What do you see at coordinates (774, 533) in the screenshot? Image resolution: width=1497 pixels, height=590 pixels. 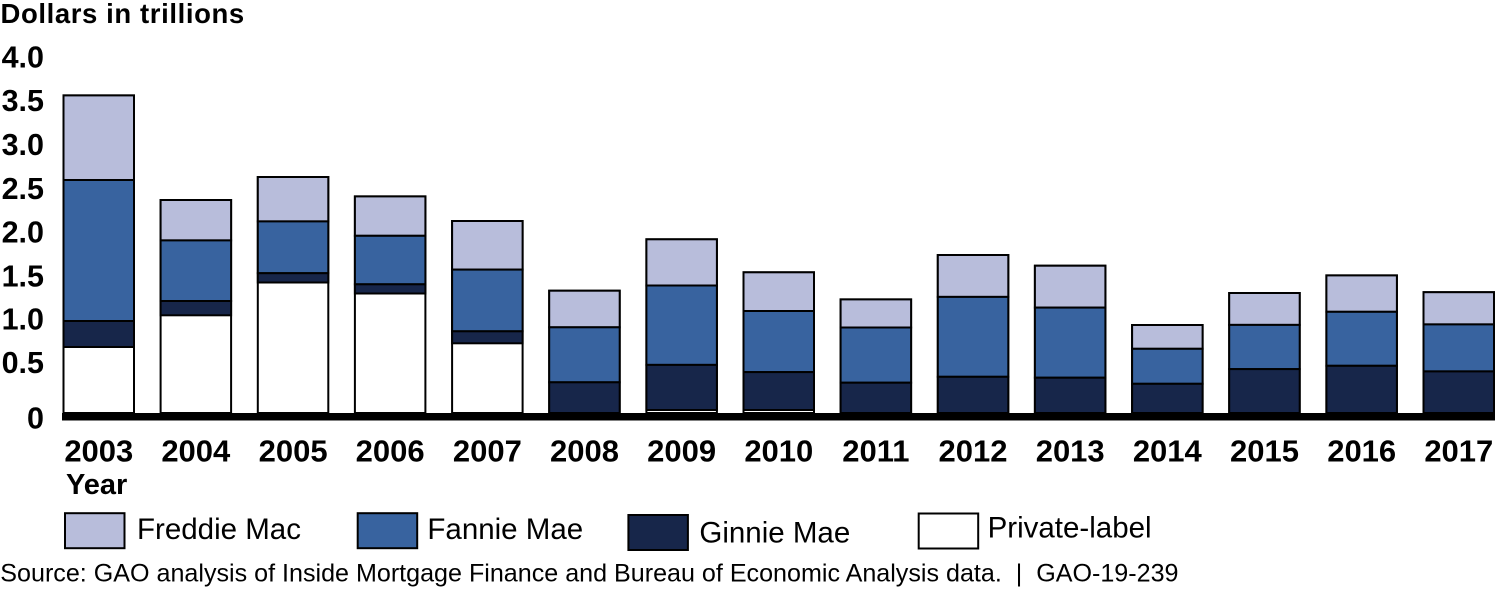 I see `svg-text: Ginnie Mae` at bounding box center [774, 533].